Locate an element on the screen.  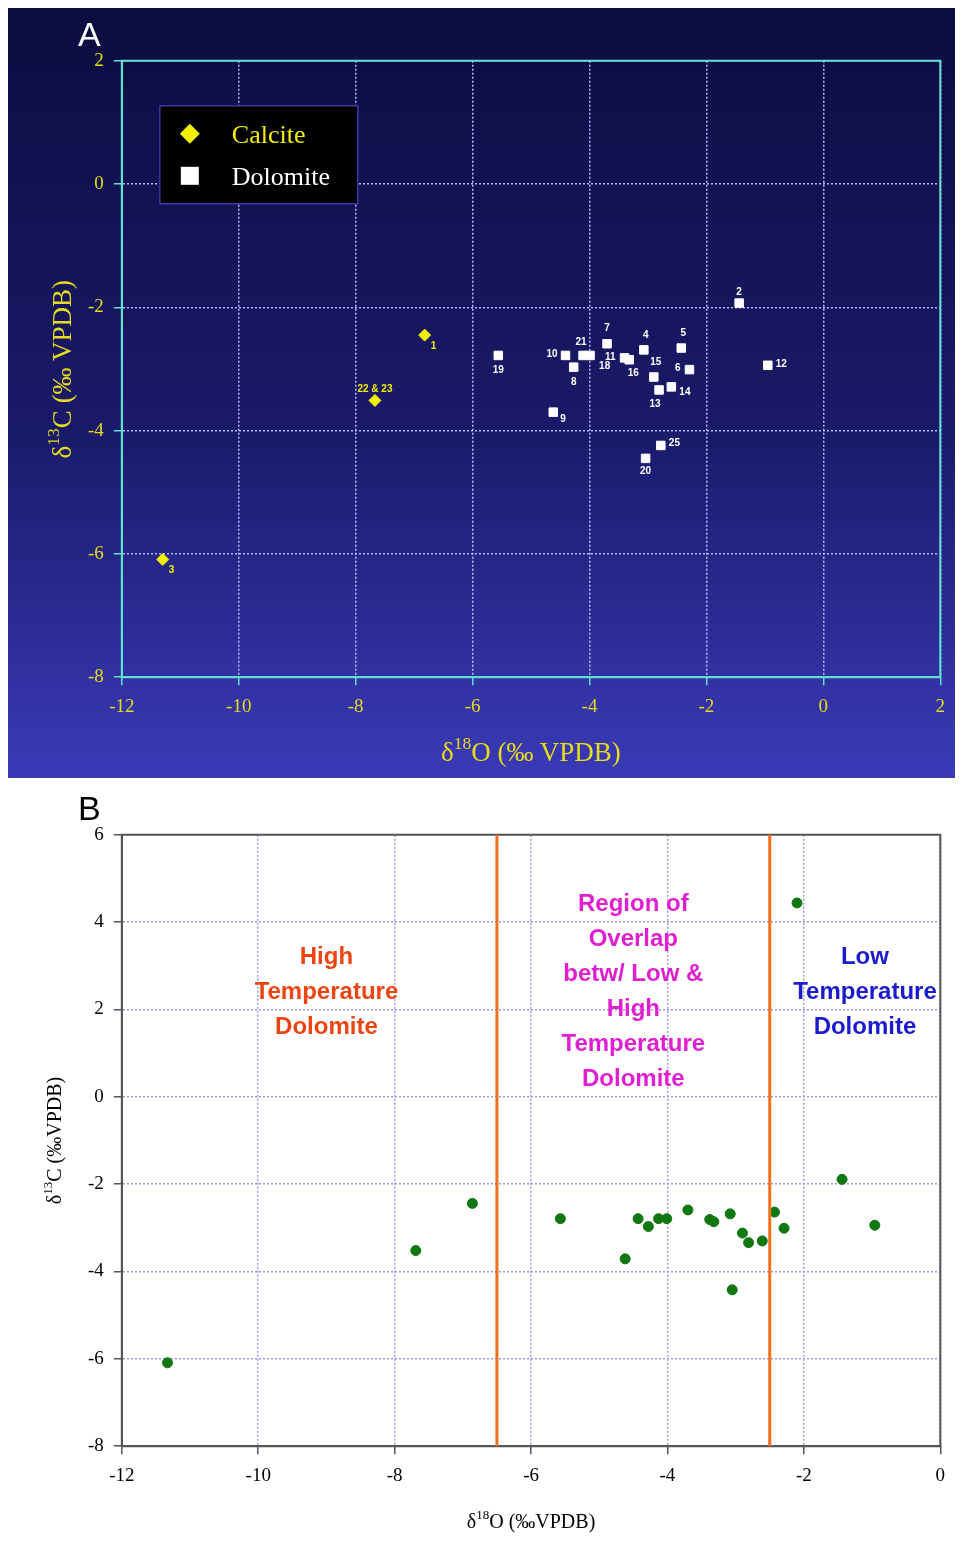
annotation: 20 is located at coordinates (646, 471).